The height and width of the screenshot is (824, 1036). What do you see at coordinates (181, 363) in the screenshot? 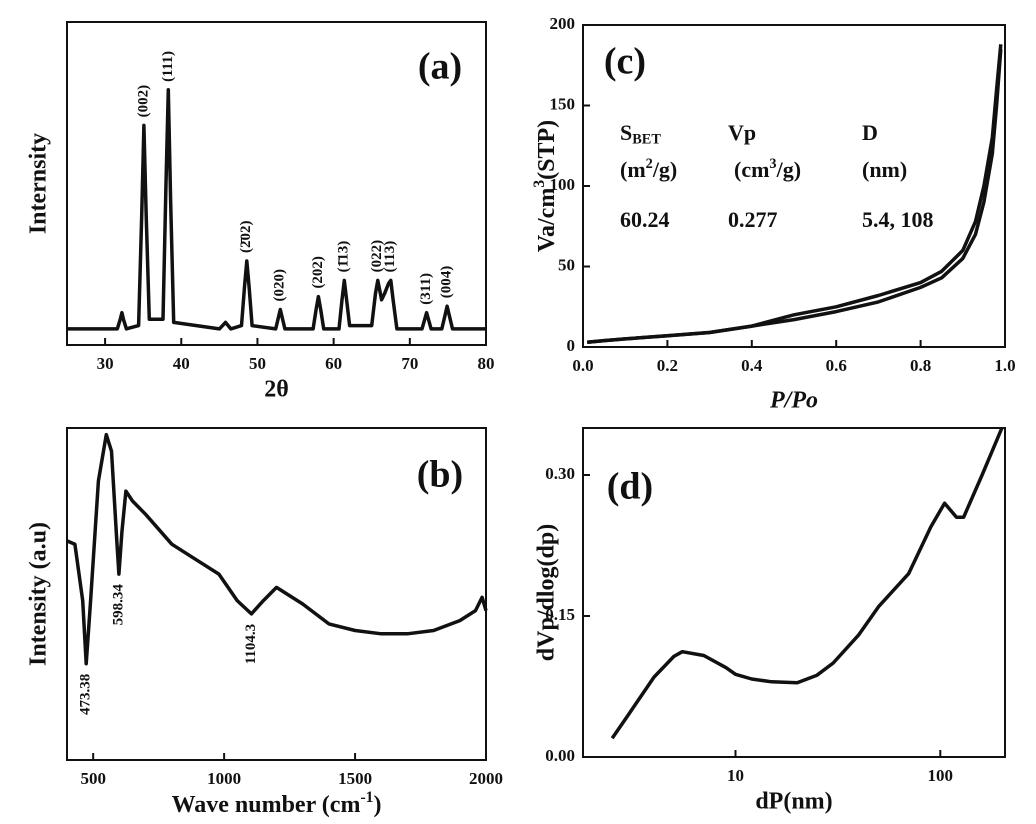
I see `x-tick-label: 40` at bounding box center [181, 363].